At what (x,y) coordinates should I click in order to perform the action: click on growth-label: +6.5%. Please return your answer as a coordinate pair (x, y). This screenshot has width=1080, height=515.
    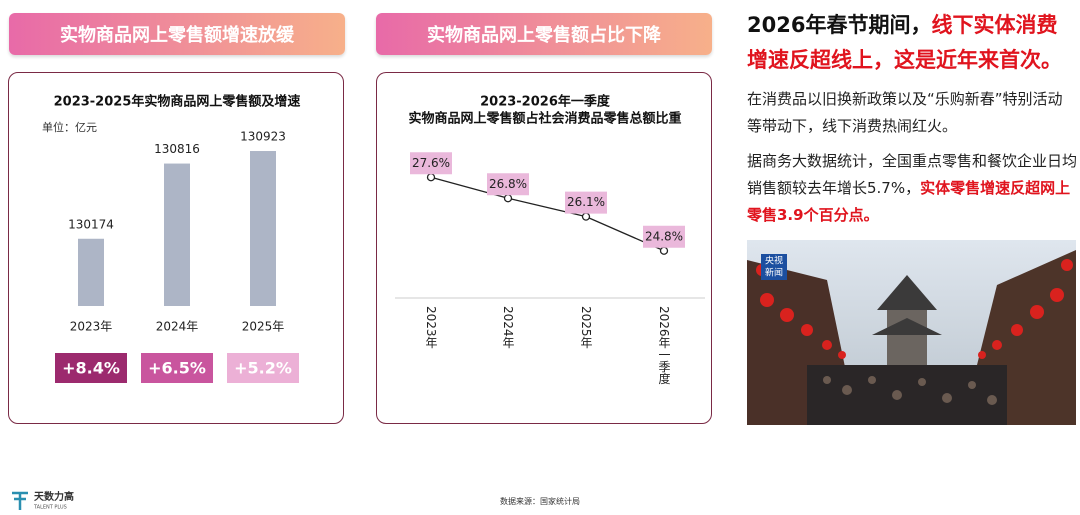
    Looking at the image, I should click on (177, 368).